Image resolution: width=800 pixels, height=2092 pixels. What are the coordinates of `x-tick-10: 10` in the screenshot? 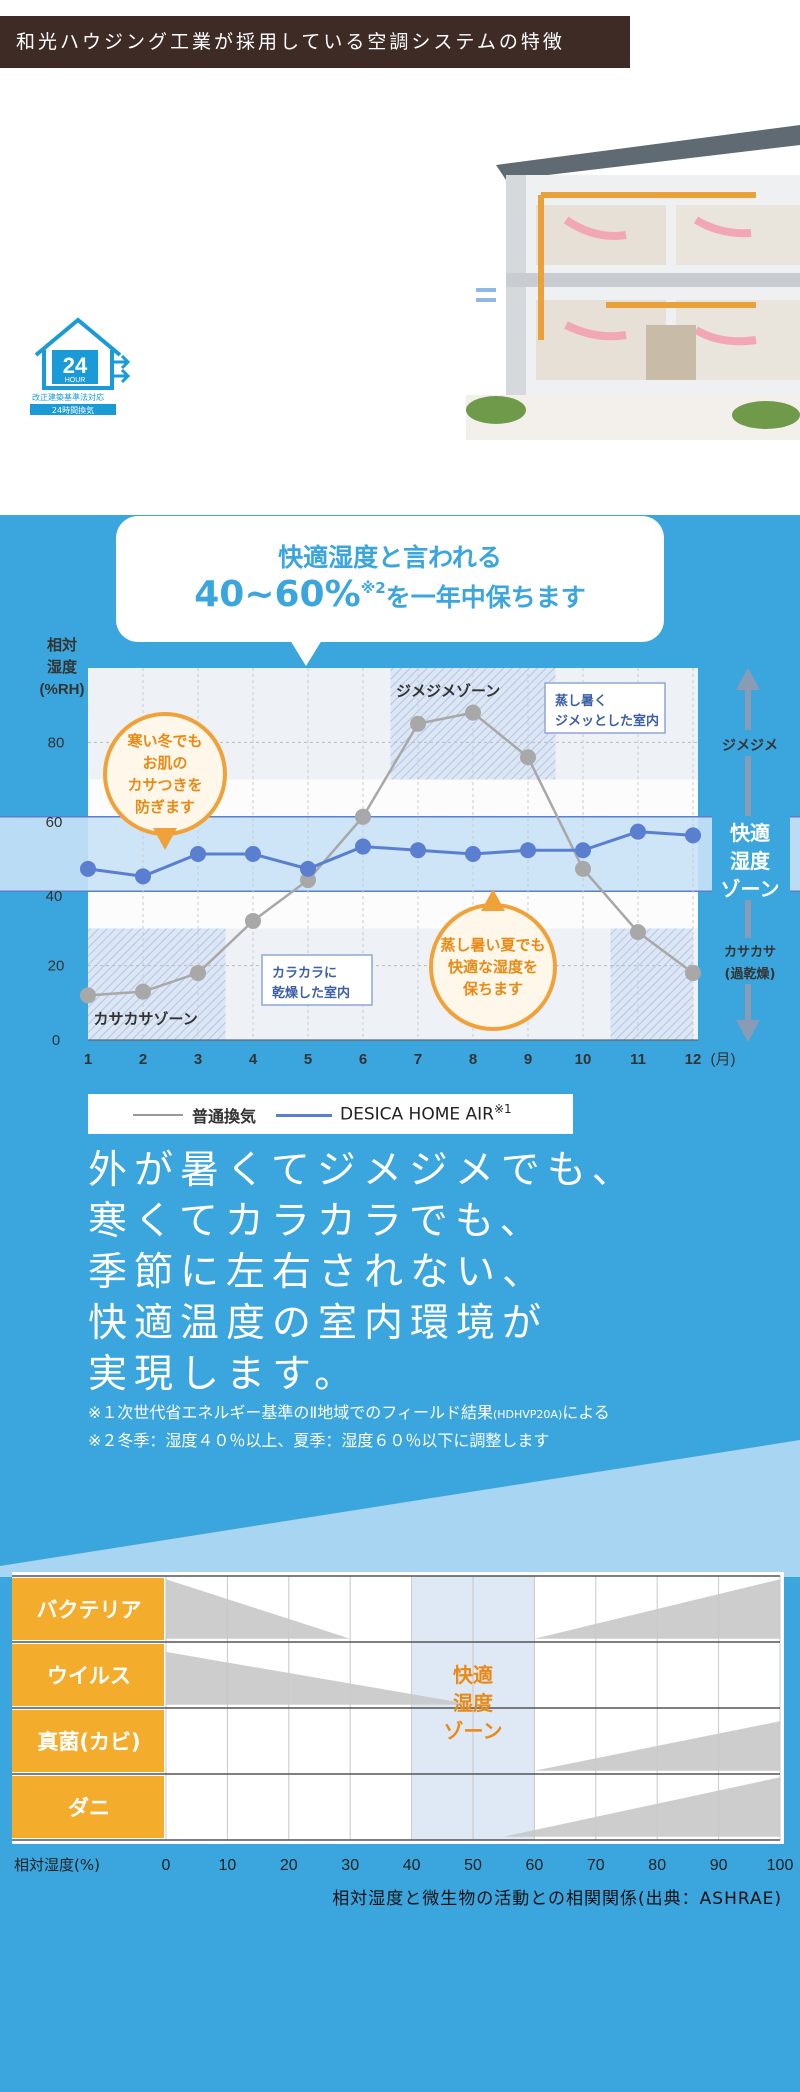 It's located at (583, 1059).